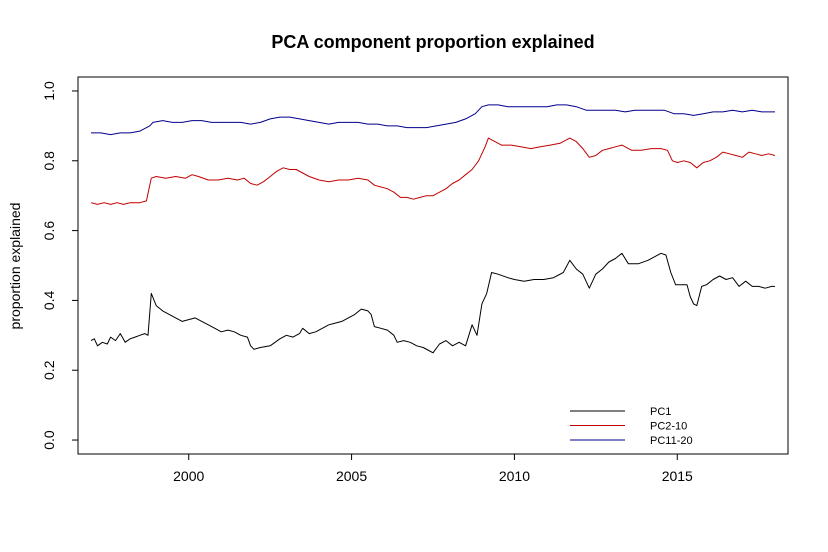 The height and width of the screenshot is (552, 828). What do you see at coordinates (433, 468) in the screenshot?
I see `x-axis: 2000 2005 2010 2015` at bounding box center [433, 468].